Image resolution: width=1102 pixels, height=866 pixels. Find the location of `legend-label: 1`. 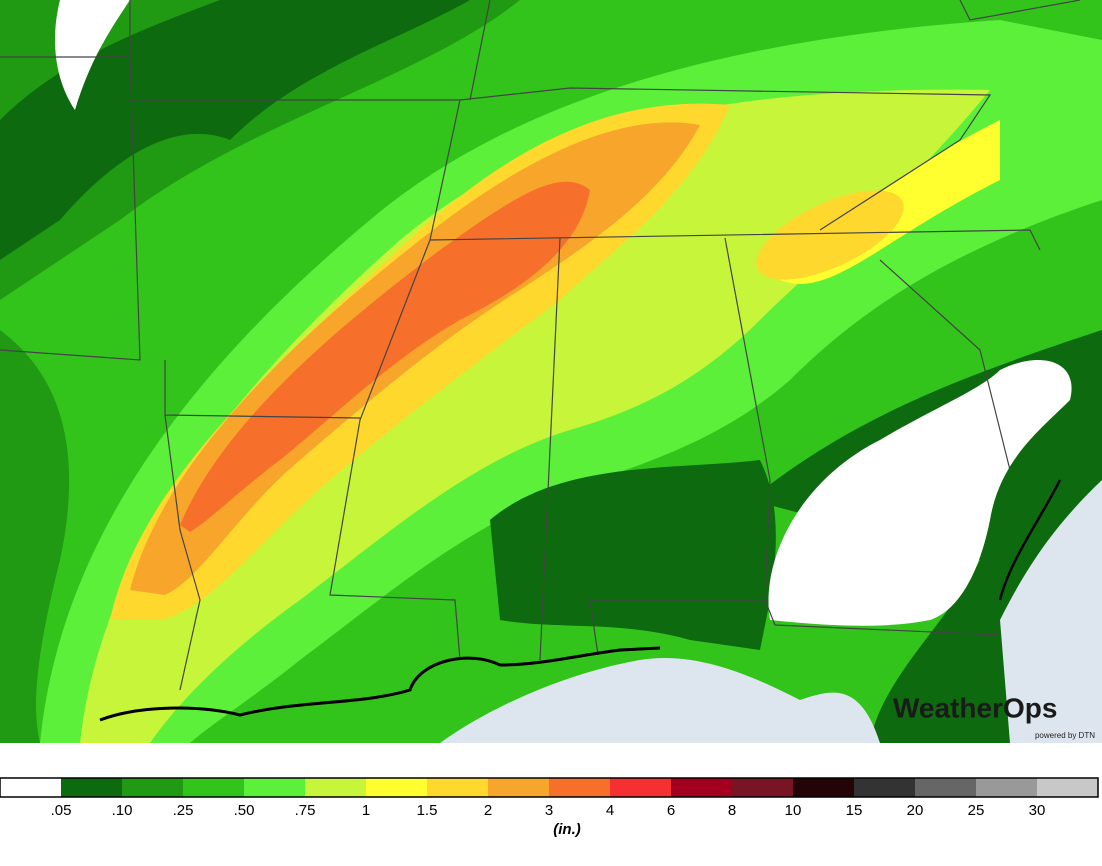

legend-label: 1 is located at coordinates (366, 810).